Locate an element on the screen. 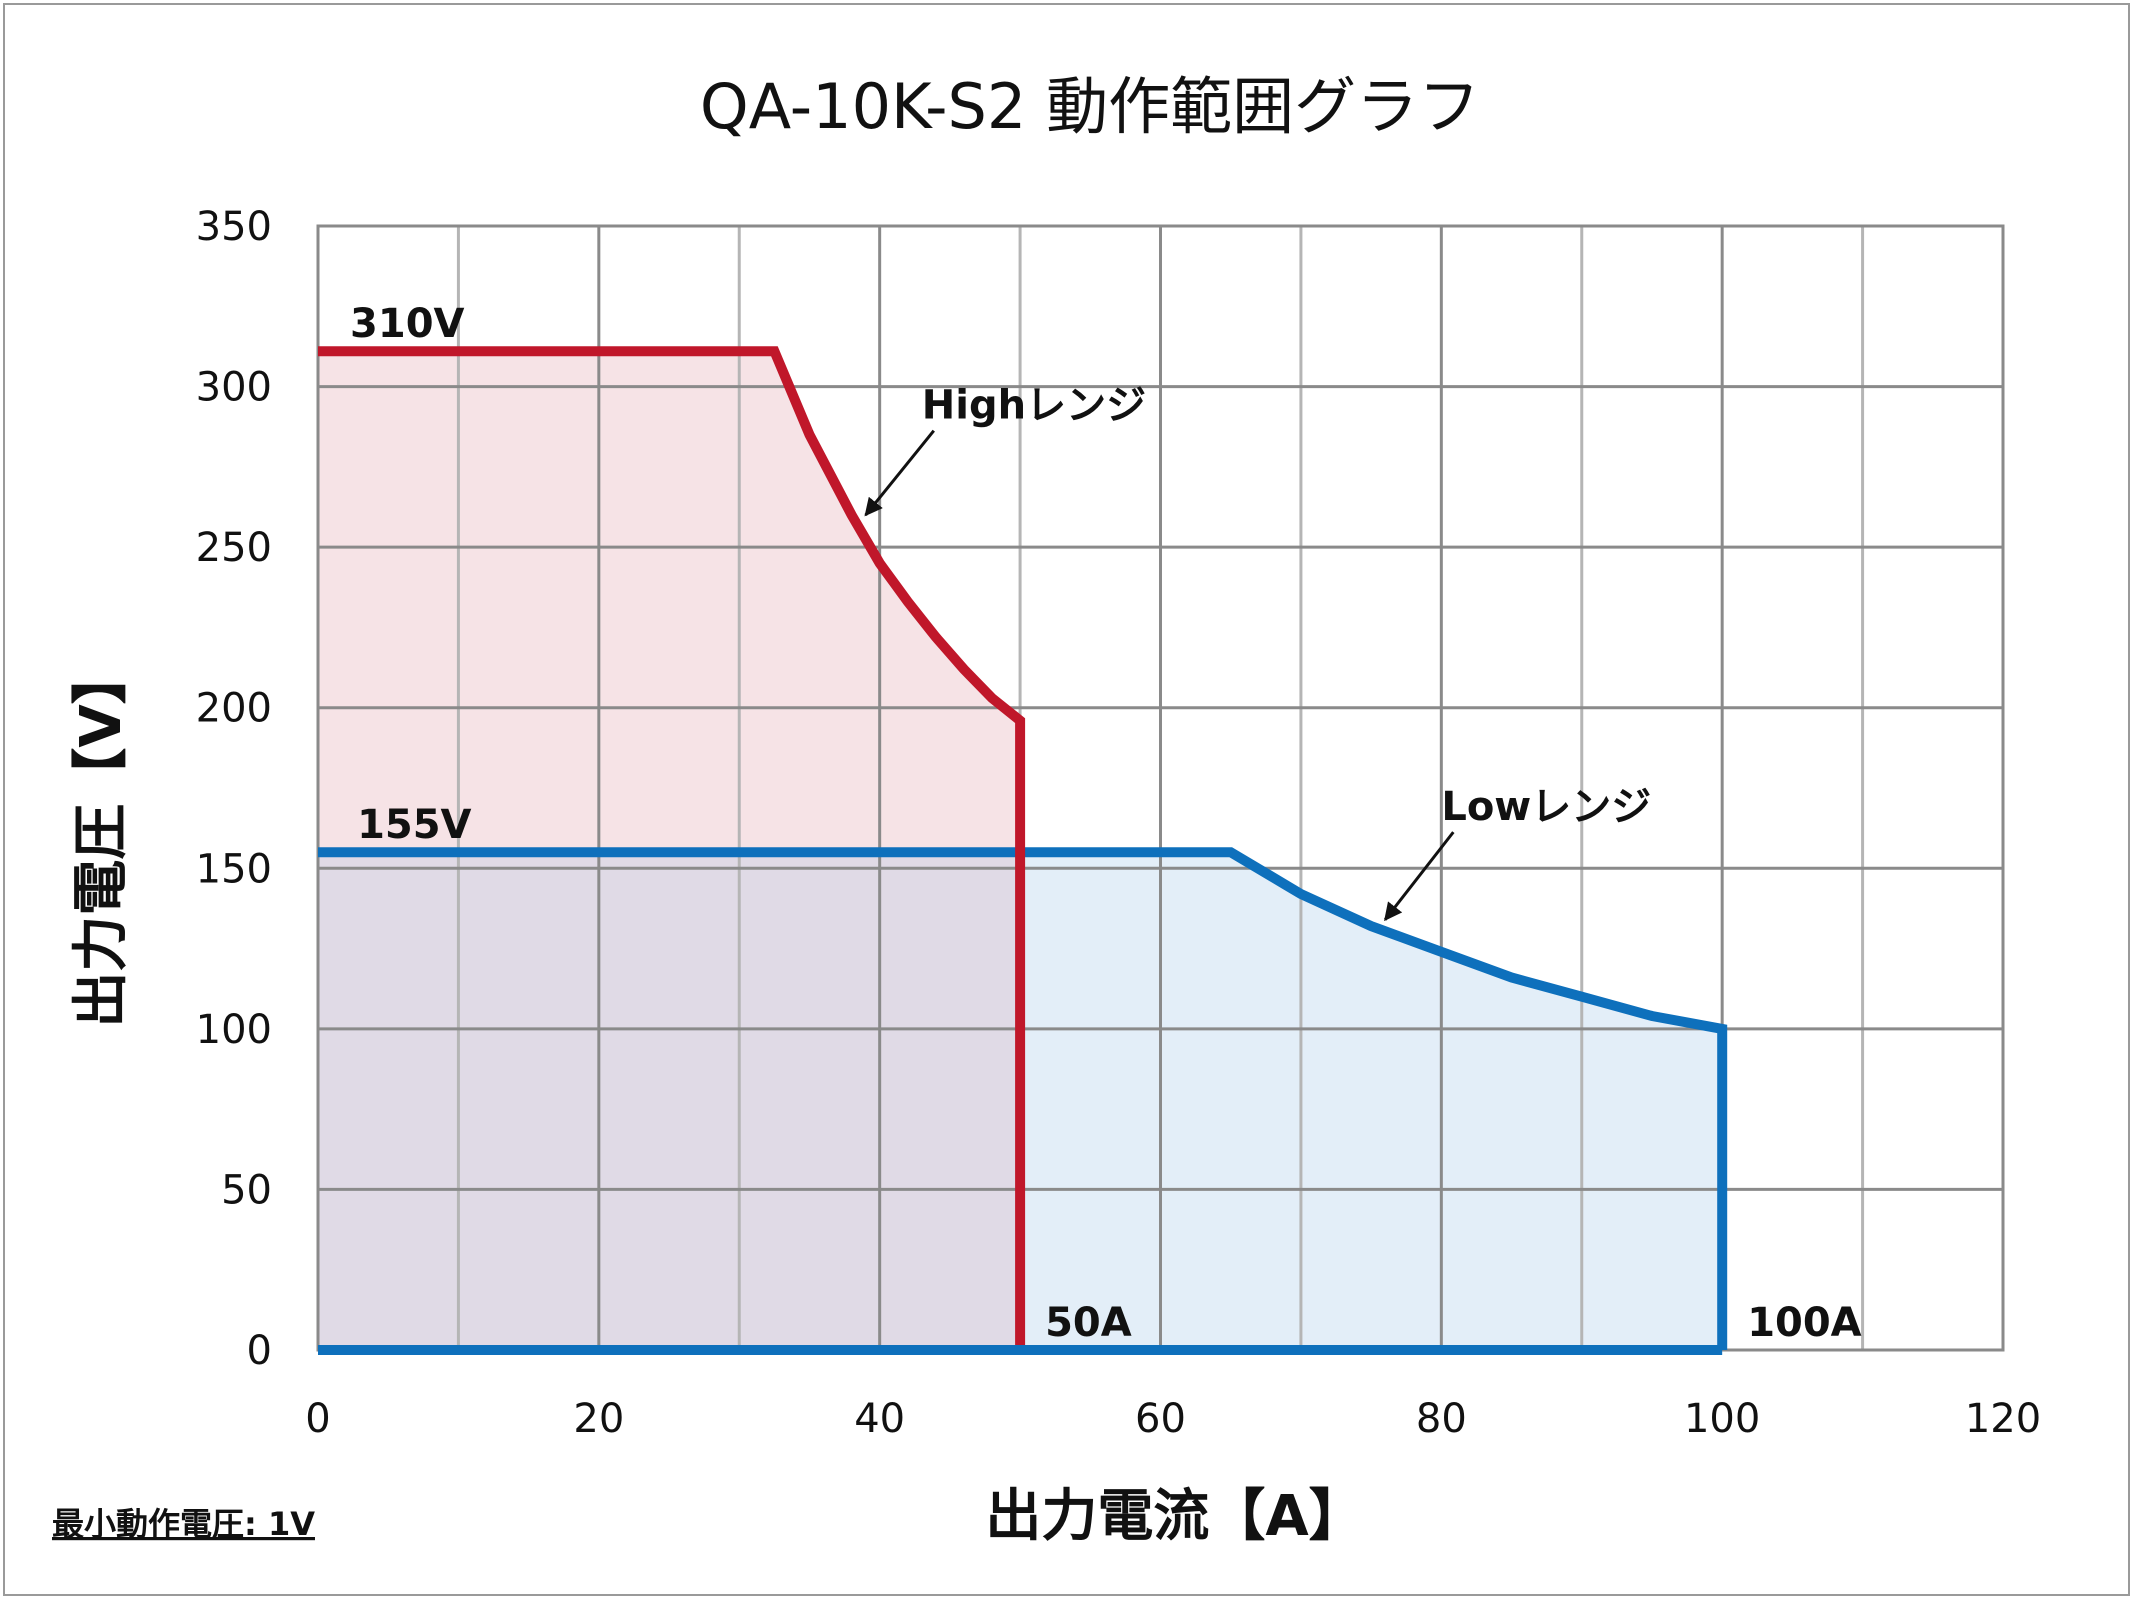 Image resolution: width=2133 pixels, height=1597 pixels. y-tick-label: 100 is located at coordinates (234, 1030).